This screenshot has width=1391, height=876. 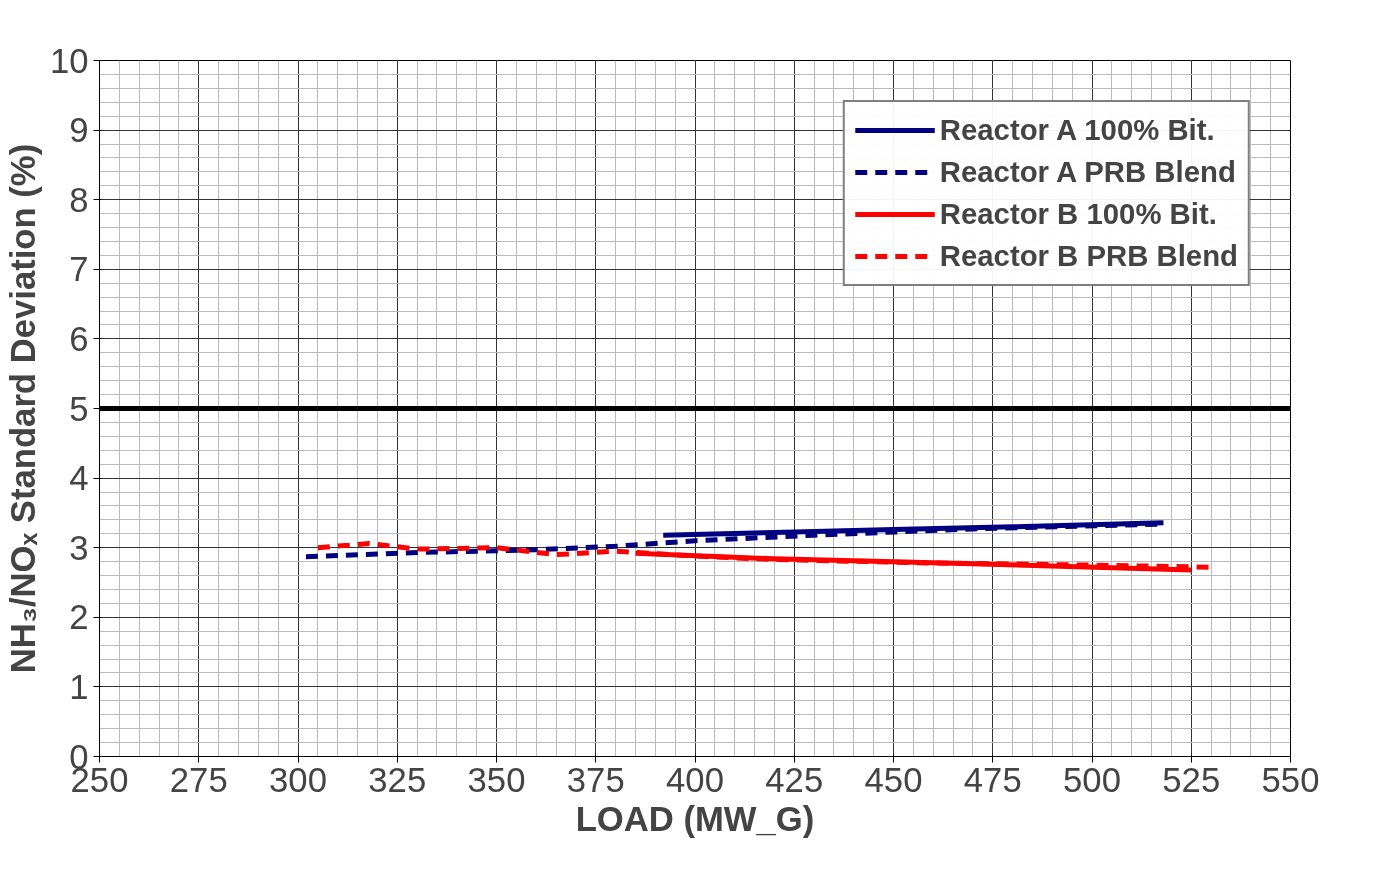 I want to click on y-tick-label: 5, so click(x=79, y=408).